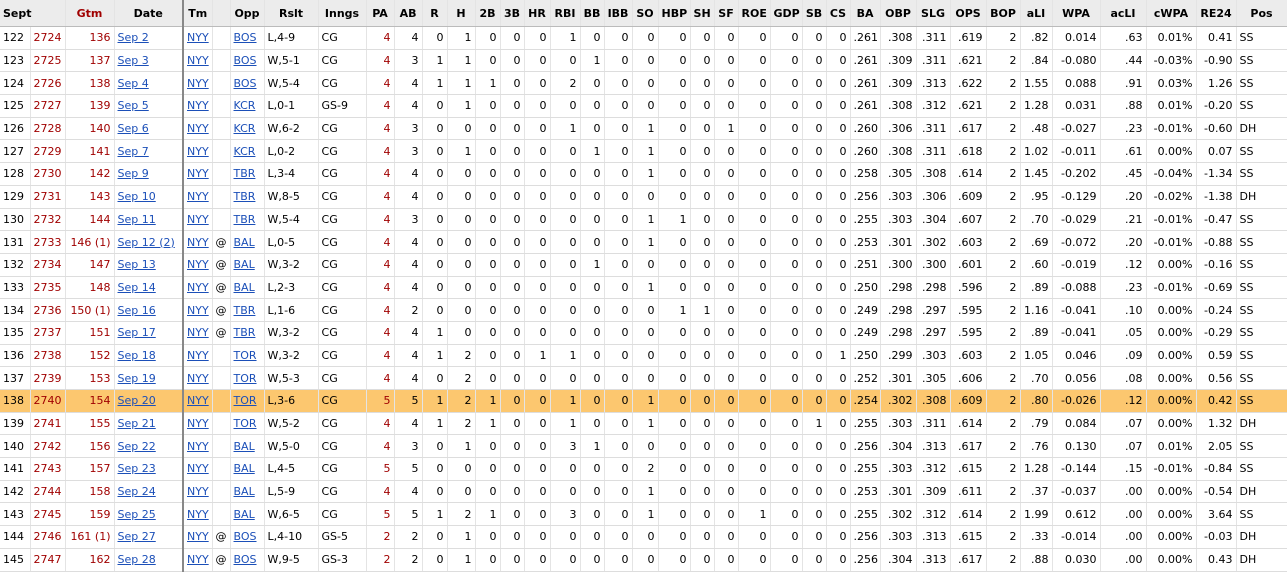 The width and height of the screenshot is (1287, 572). What do you see at coordinates (133, 61) in the screenshot?
I see `cell-link: Sep 3` at bounding box center [133, 61].